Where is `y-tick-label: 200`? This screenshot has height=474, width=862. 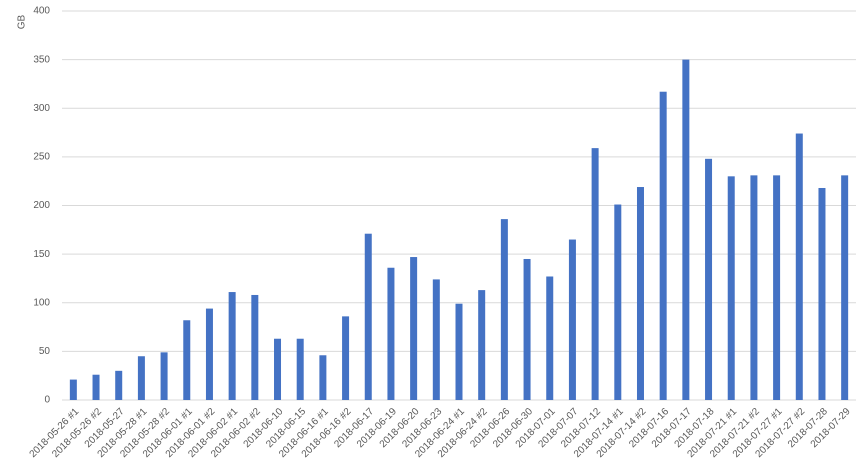 y-tick-label: 200 is located at coordinates (41, 205).